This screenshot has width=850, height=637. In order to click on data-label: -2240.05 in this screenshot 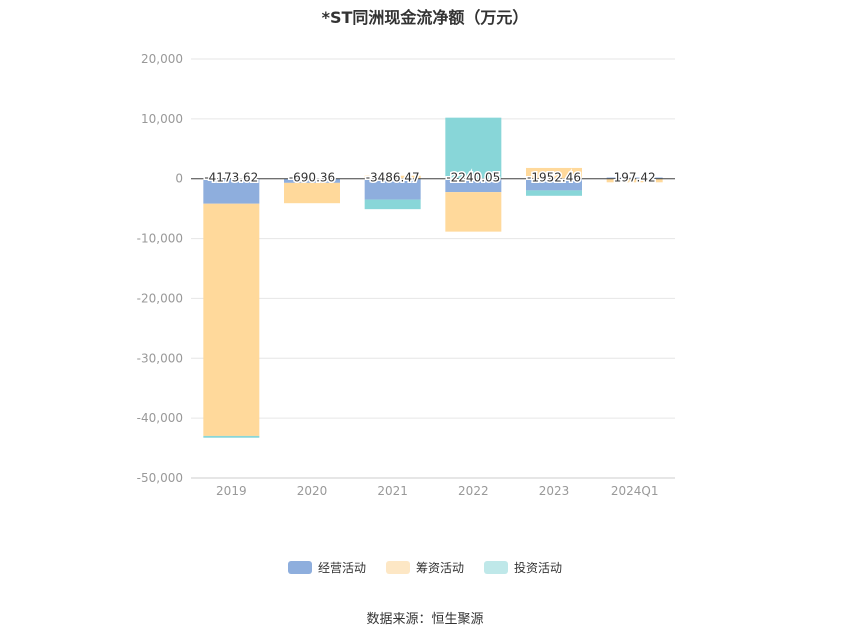, I will do `click(473, 178)`.